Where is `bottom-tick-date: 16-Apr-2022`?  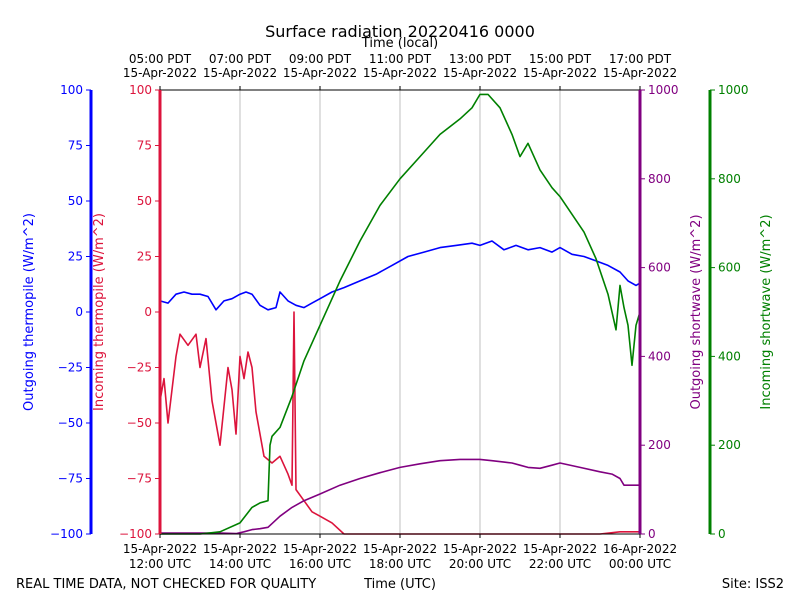 bottom-tick-date: 16-Apr-2022 is located at coordinates (640, 549).